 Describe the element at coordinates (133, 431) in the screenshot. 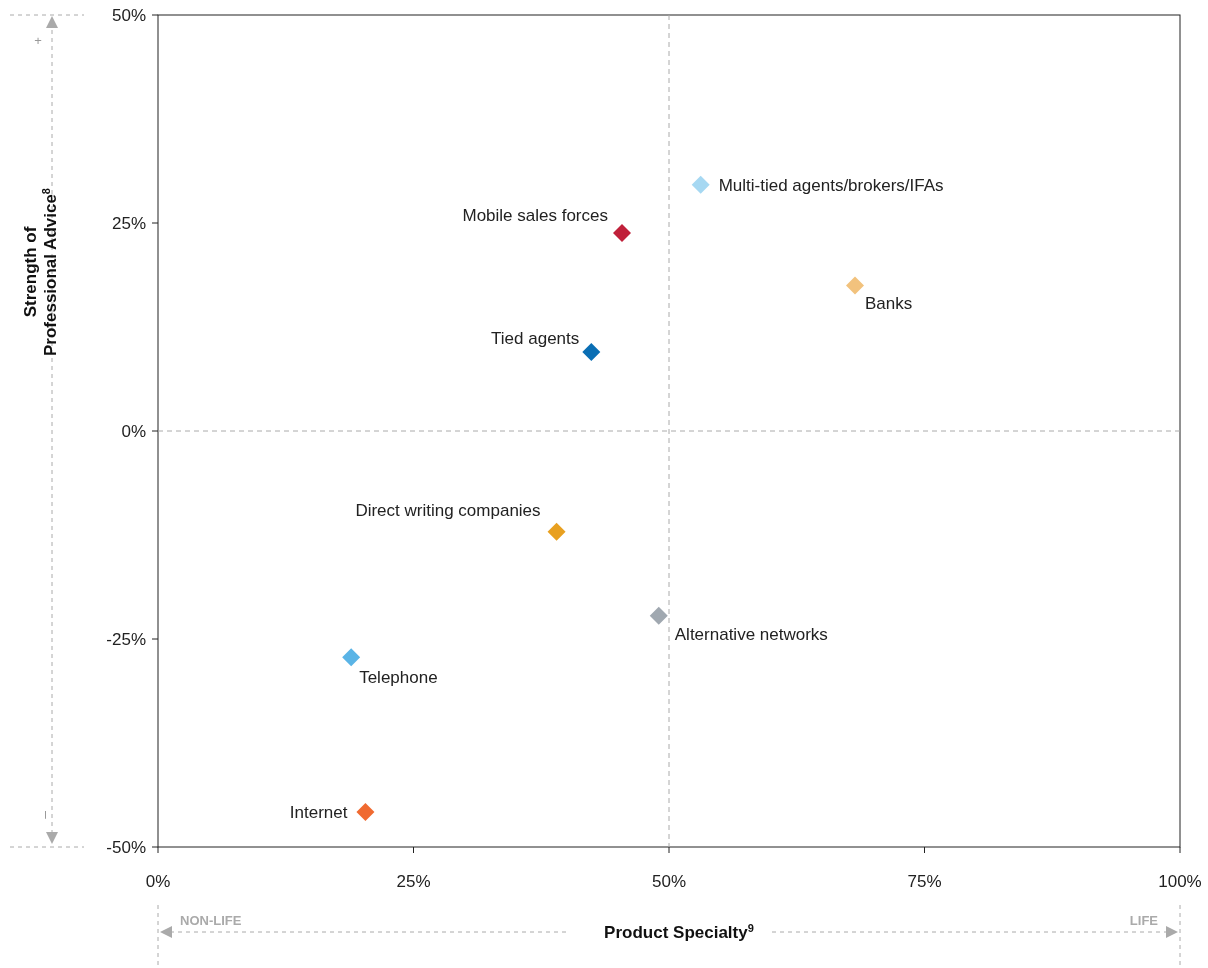

I see `y-tick-label: 0%` at that location.